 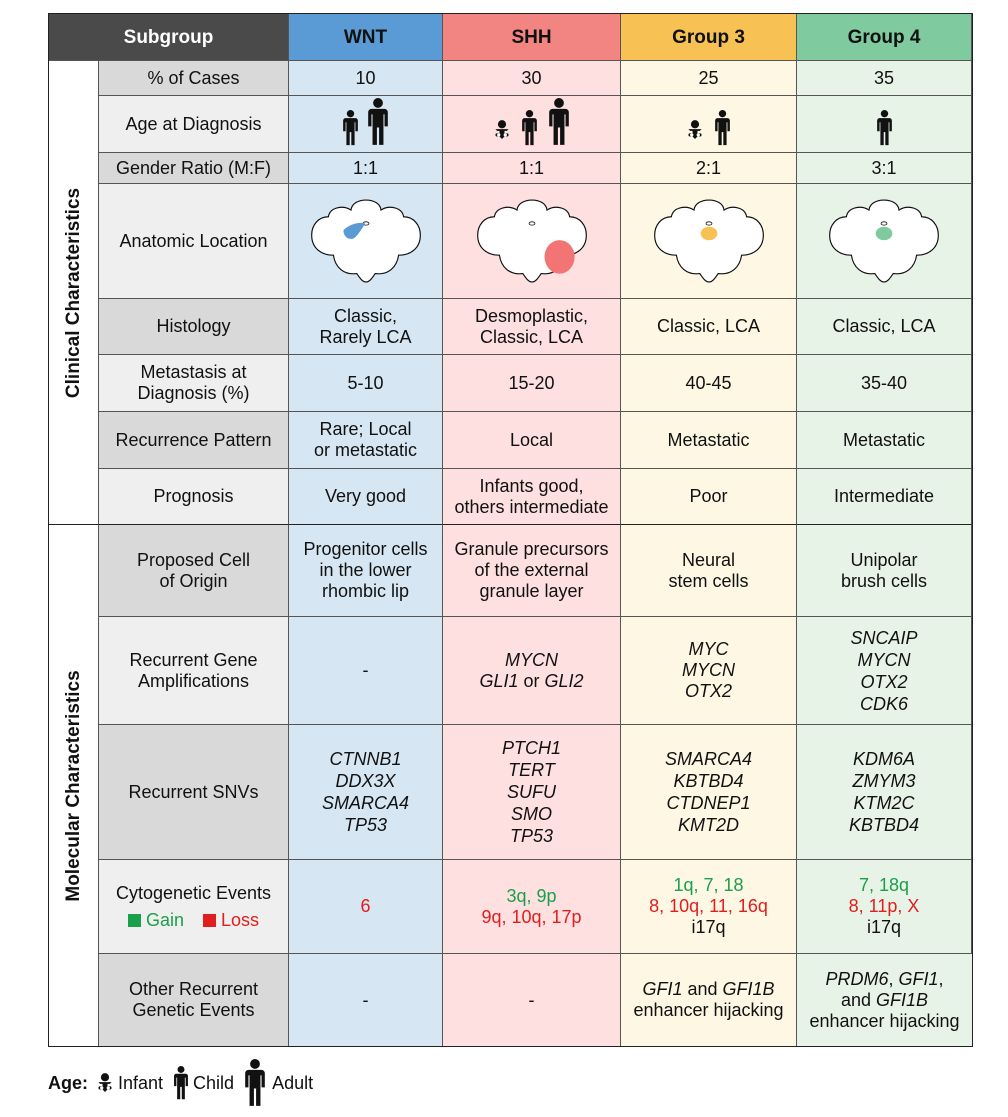 What do you see at coordinates (365, 336) in the screenshot?
I see `text-line: Rarely LCA` at bounding box center [365, 336].